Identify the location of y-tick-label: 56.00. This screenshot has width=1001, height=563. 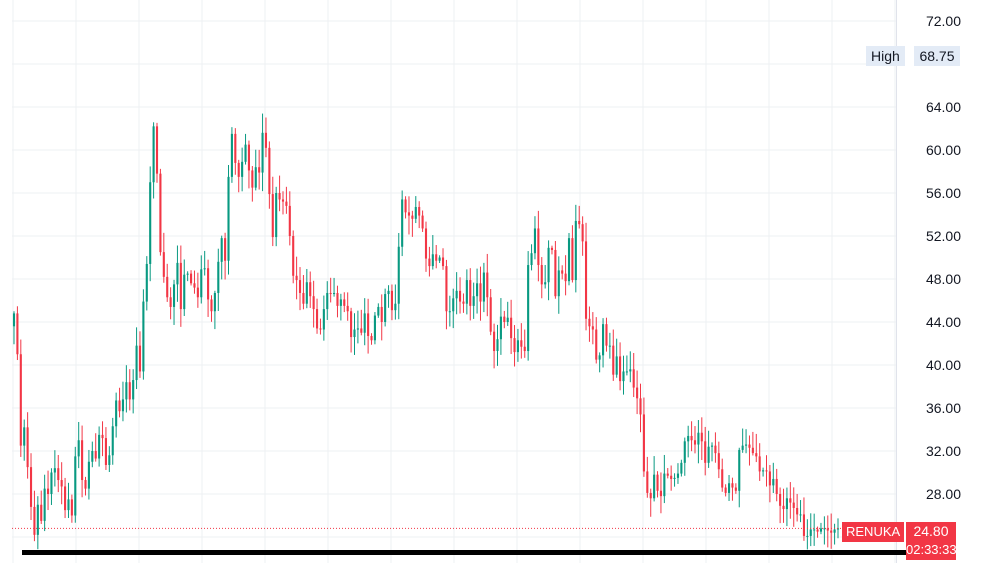
(943, 193).